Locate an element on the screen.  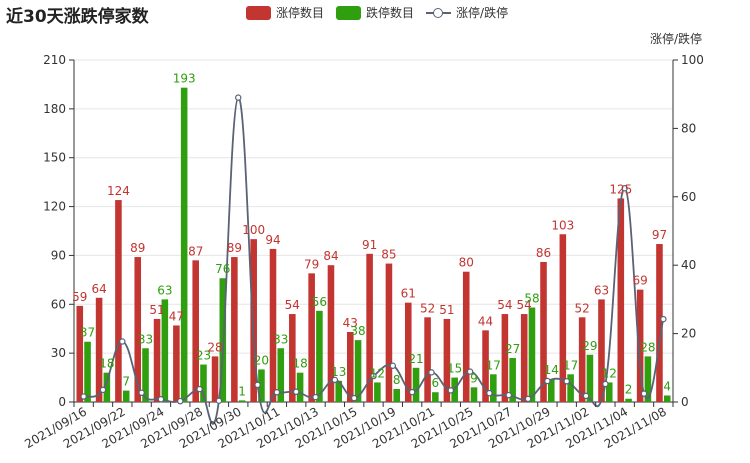
legend-item-ratio: 涨停/跌停 is located at coordinates (467, 12).